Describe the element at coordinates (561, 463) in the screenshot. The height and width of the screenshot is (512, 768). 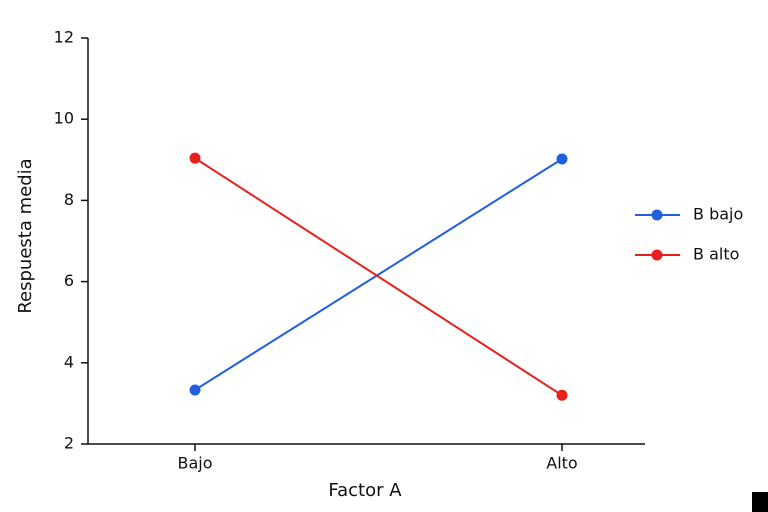
I see `x-tick-label: Alto` at that location.